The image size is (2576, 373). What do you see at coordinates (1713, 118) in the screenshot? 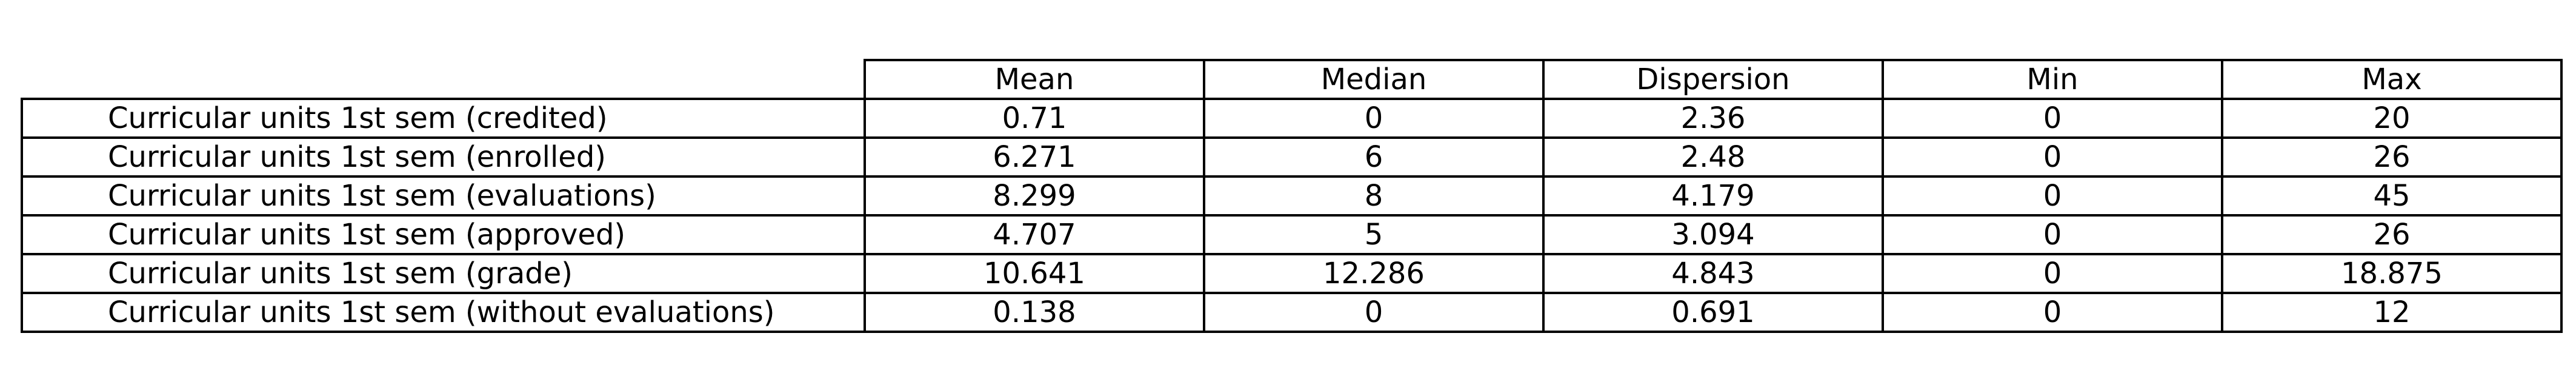
I see `cell-dispersion: 2.36` at bounding box center [1713, 118].